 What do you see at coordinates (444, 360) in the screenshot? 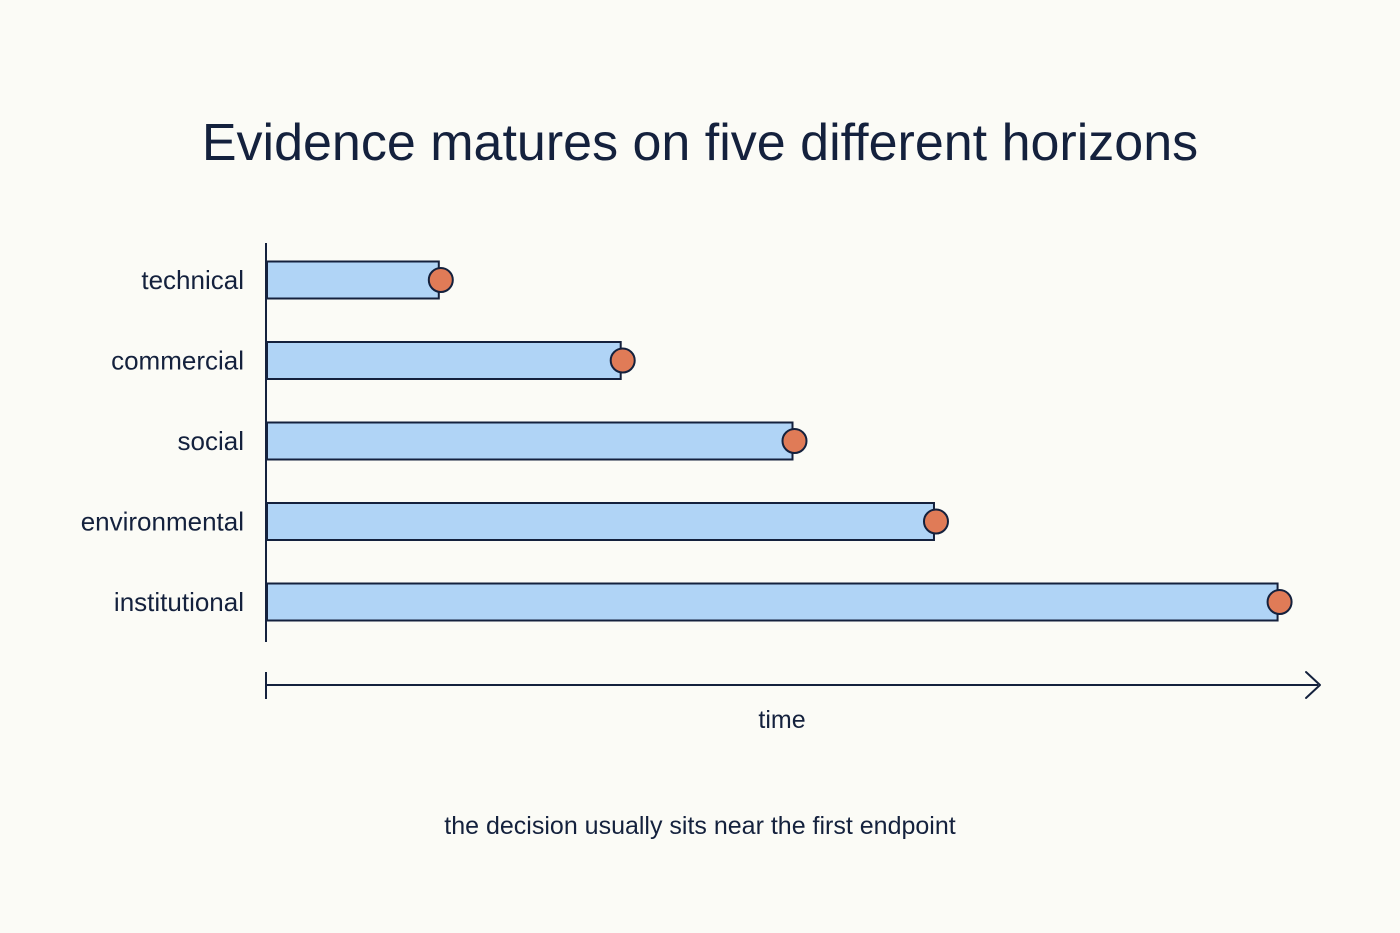
I see `bar-commercial` at bounding box center [444, 360].